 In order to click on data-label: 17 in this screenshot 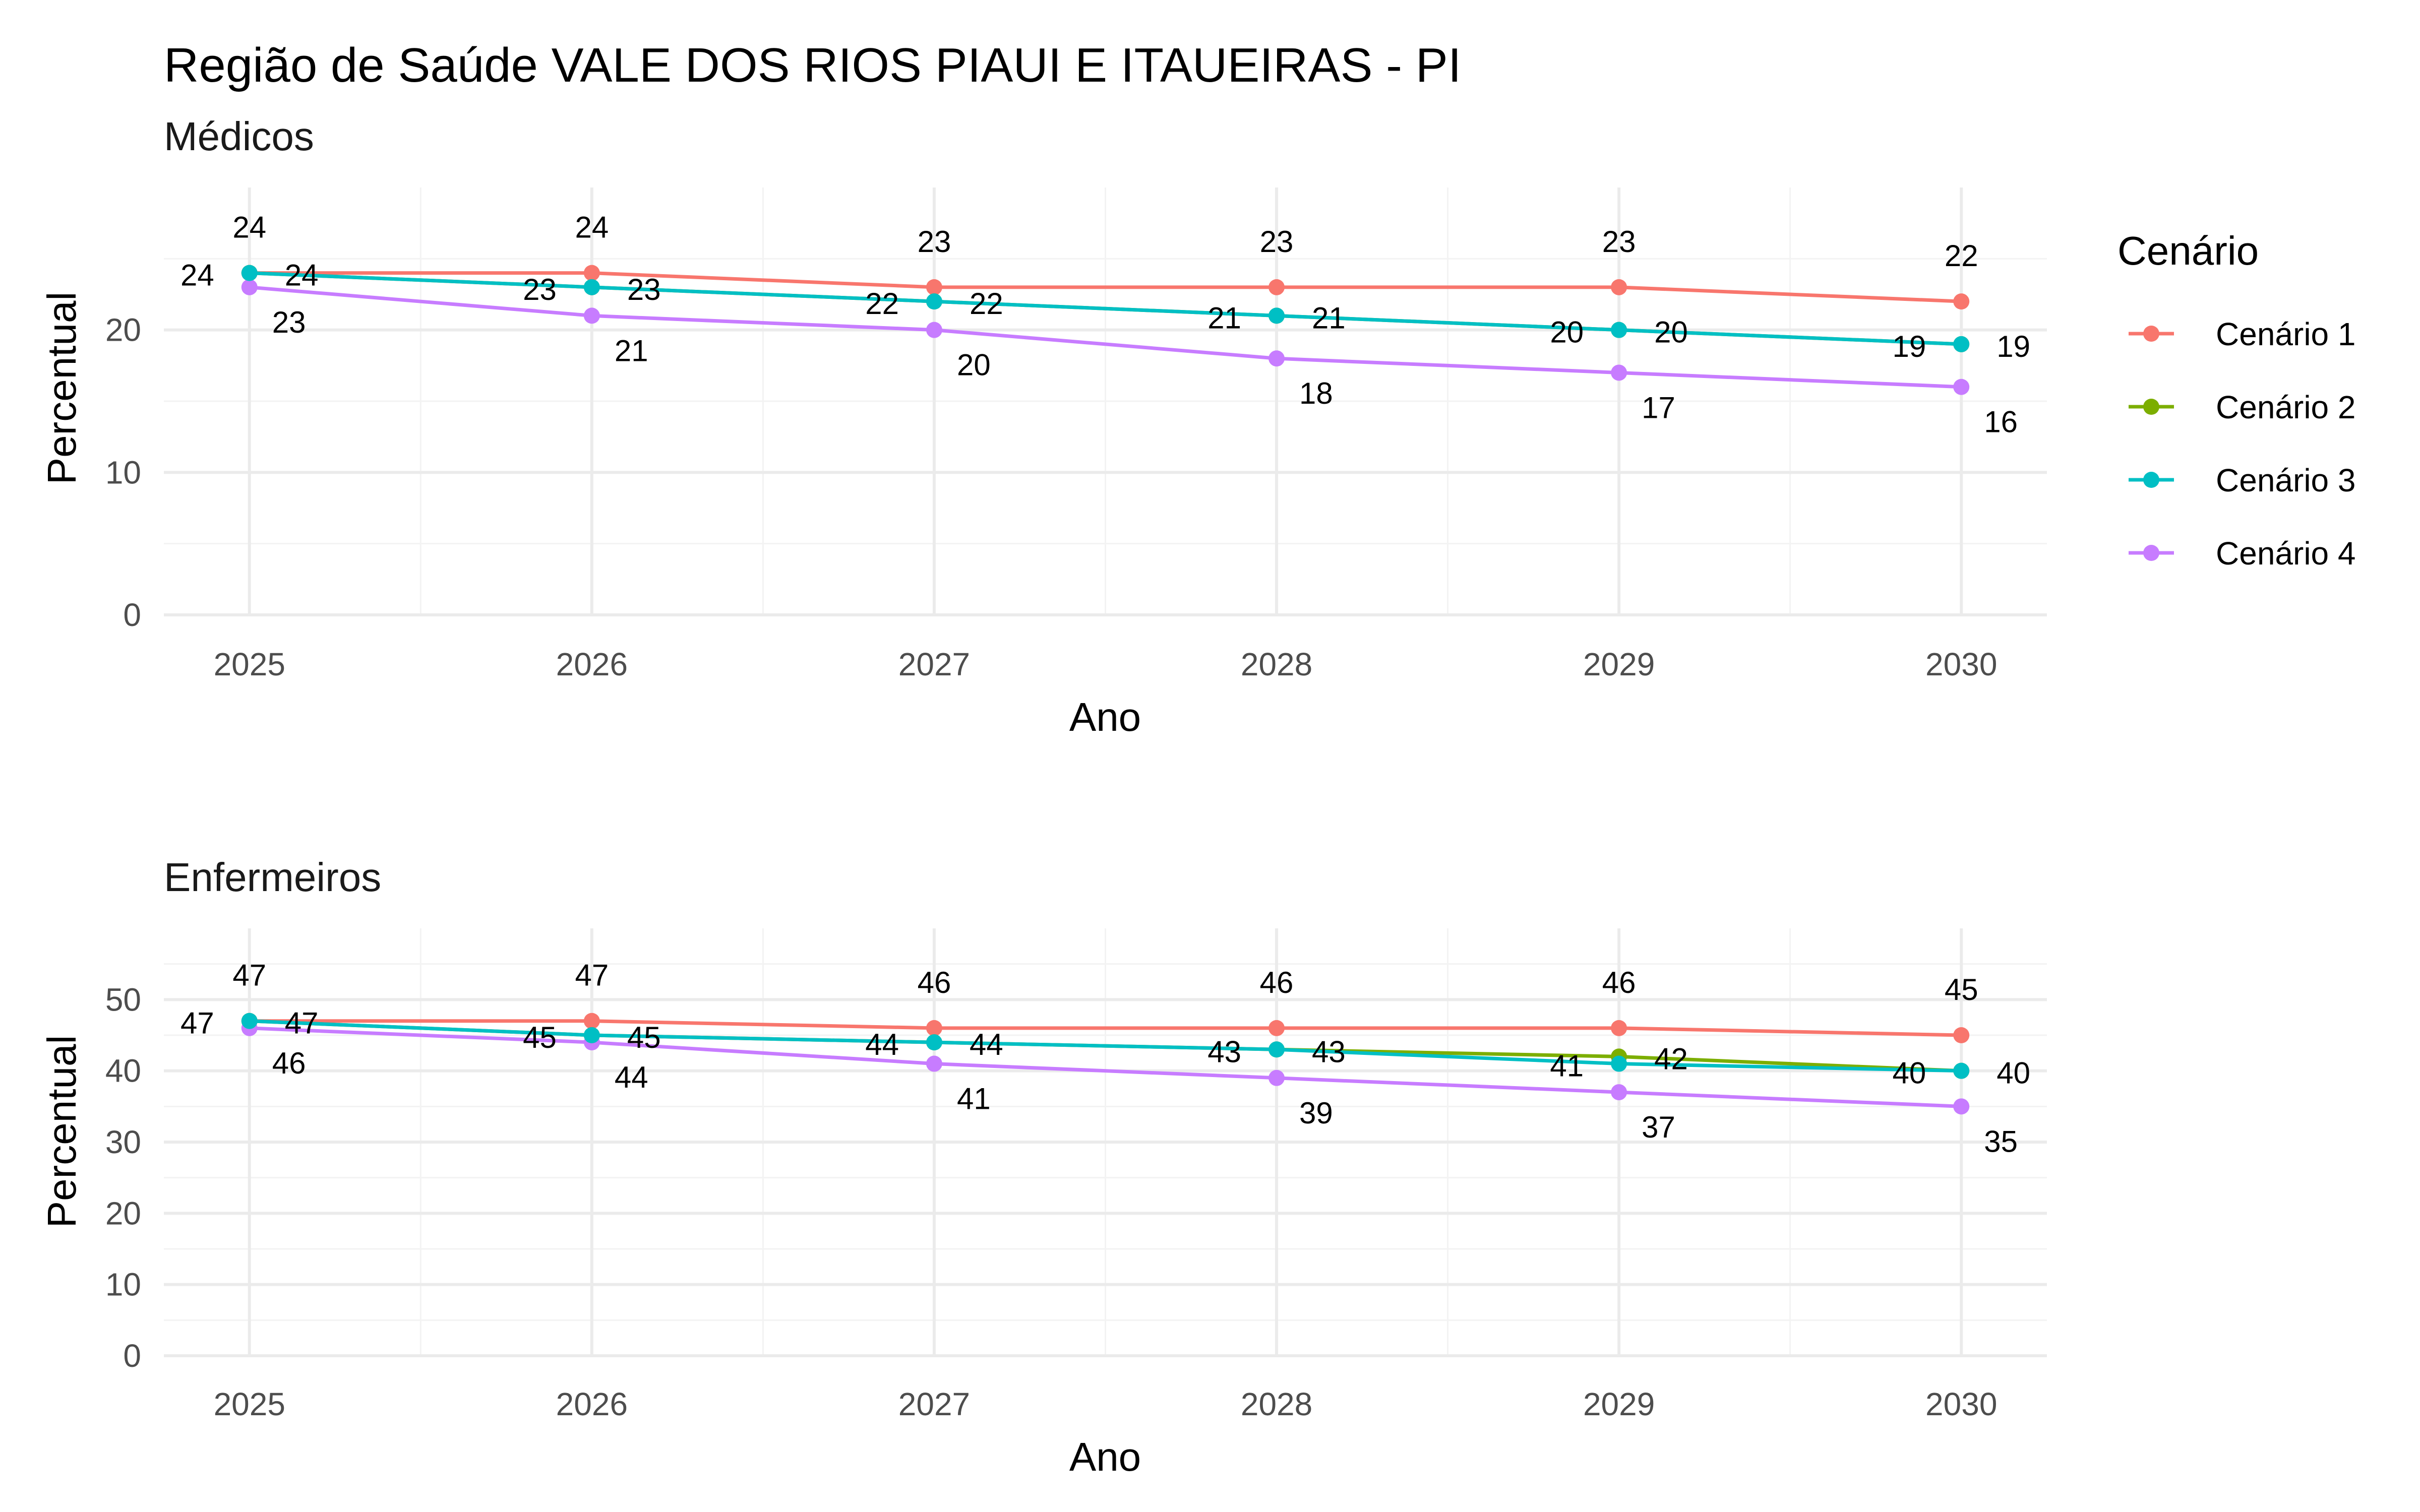, I will do `click(1658, 407)`.